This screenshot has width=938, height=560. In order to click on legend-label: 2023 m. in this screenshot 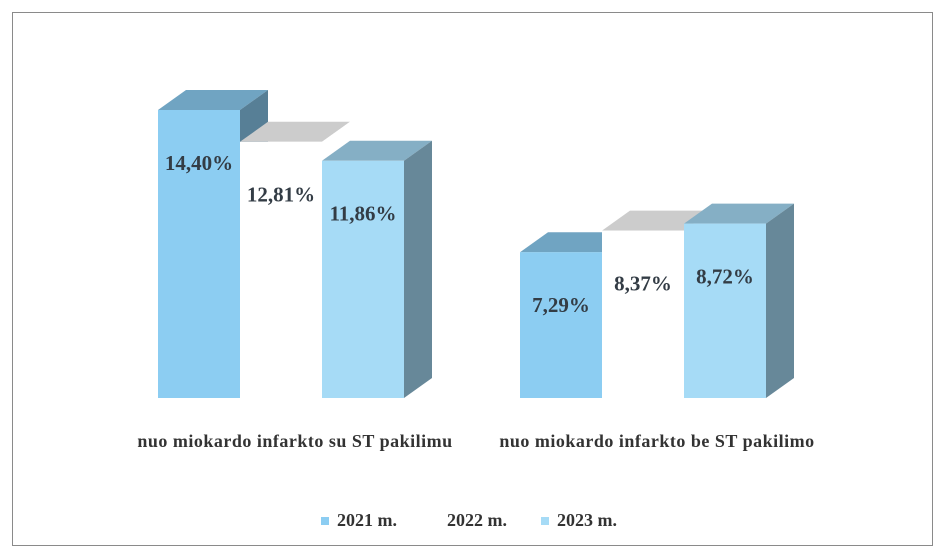, I will do `click(587, 520)`.